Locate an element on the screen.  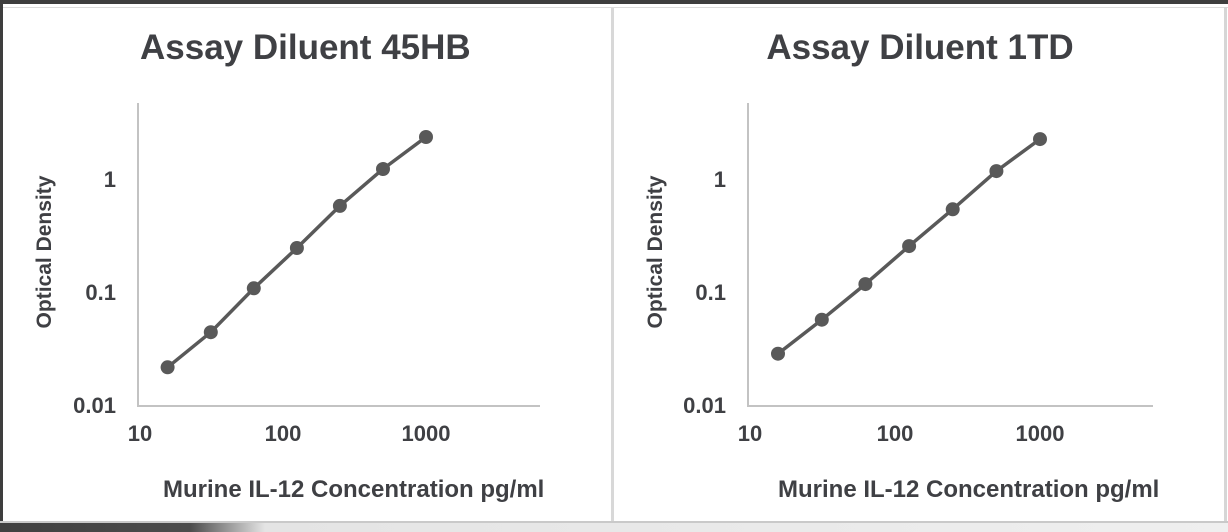
chart-title-right: Assay Diluent 1TD is located at coordinates (920, 47).